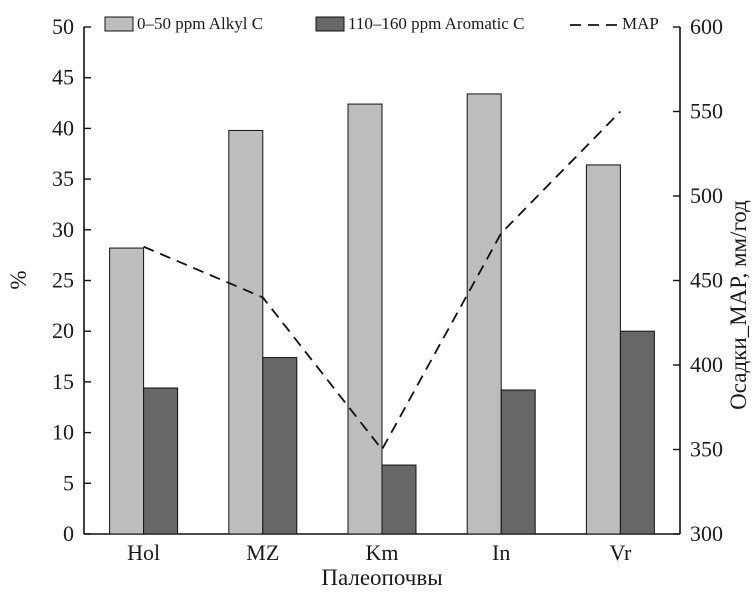 This screenshot has width=756, height=592. I want to click on bar-aromatic-km, so click(399, 499).